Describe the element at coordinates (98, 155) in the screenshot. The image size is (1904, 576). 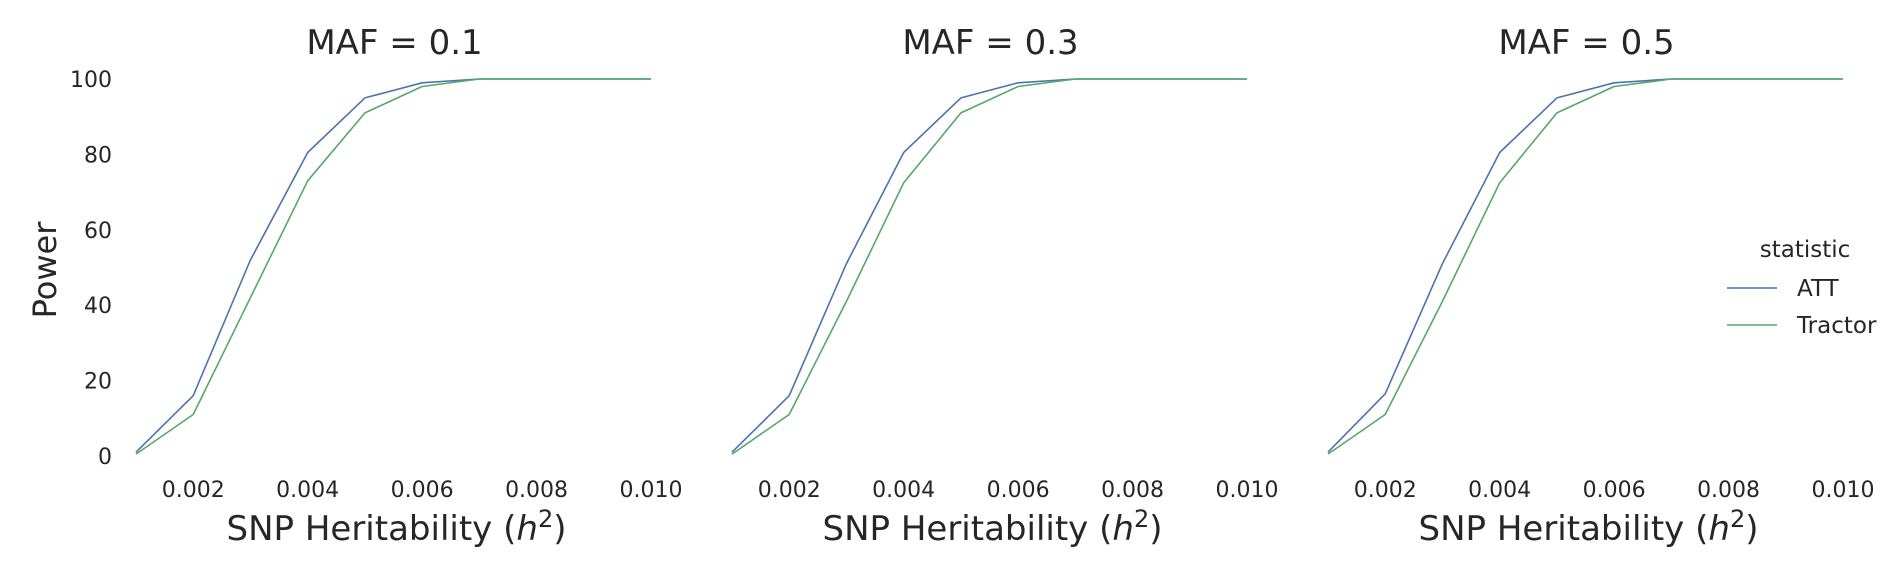
I see `y-tick-label: 80` at that location.